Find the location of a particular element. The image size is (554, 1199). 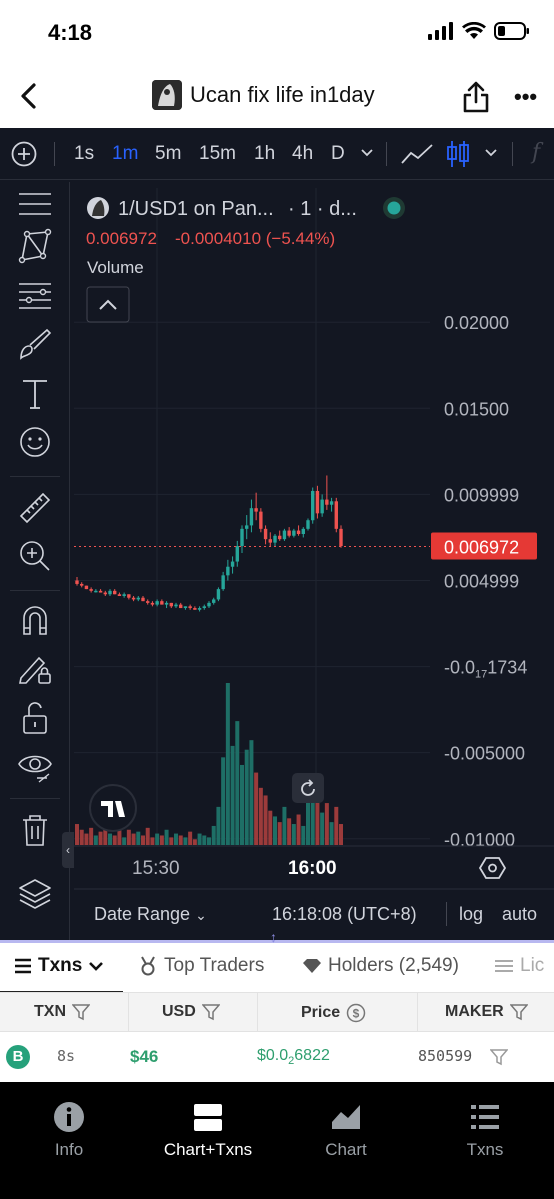

chart-settings-icon-center is located at coordinates (492, 868).